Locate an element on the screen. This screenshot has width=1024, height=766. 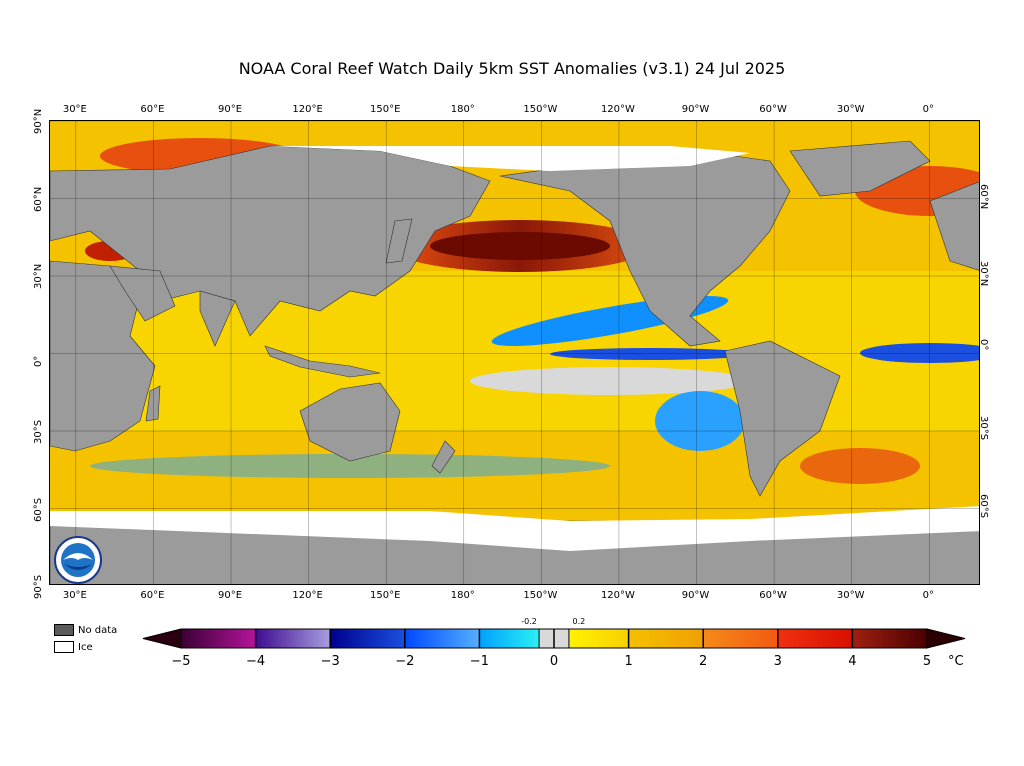
lon-tick-top-1: 60°E is located at coordinates (152, 109).